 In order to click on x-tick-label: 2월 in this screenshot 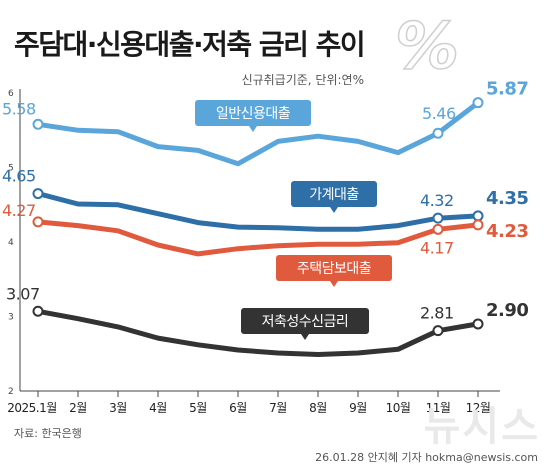, I will do `click(78, 408)`.